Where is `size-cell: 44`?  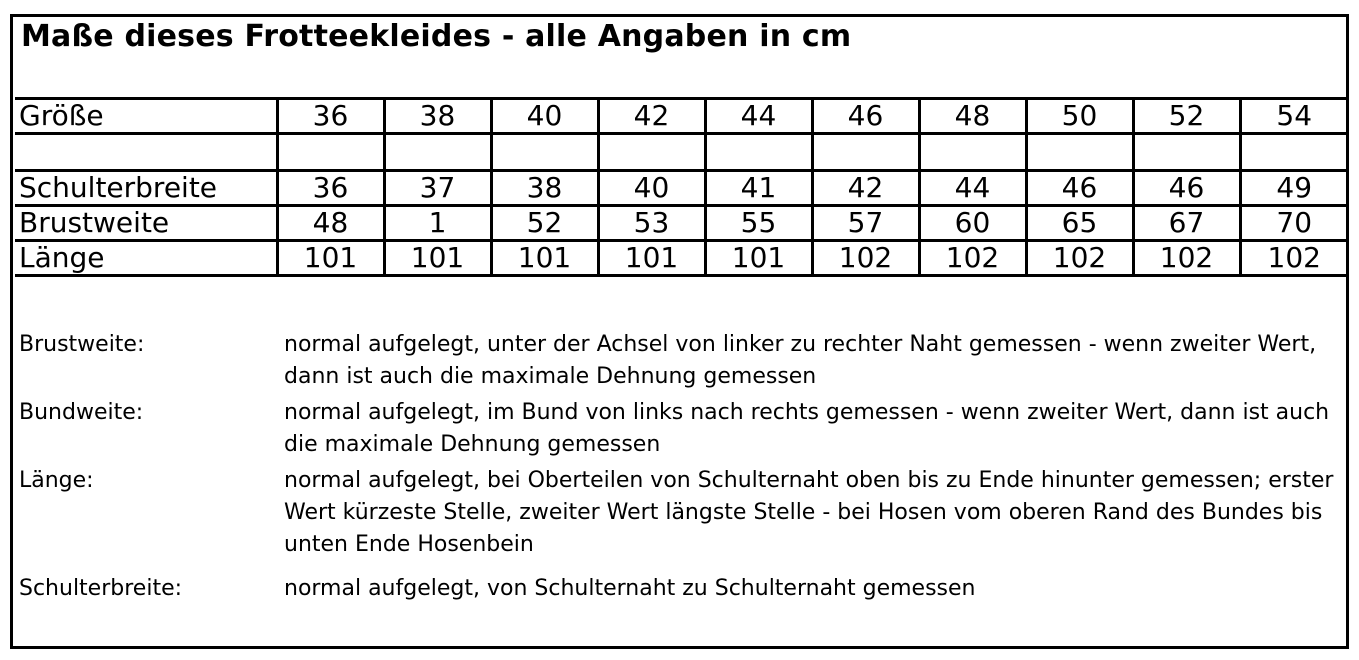 size-cell: 44 is located at coordinates (758, 116).